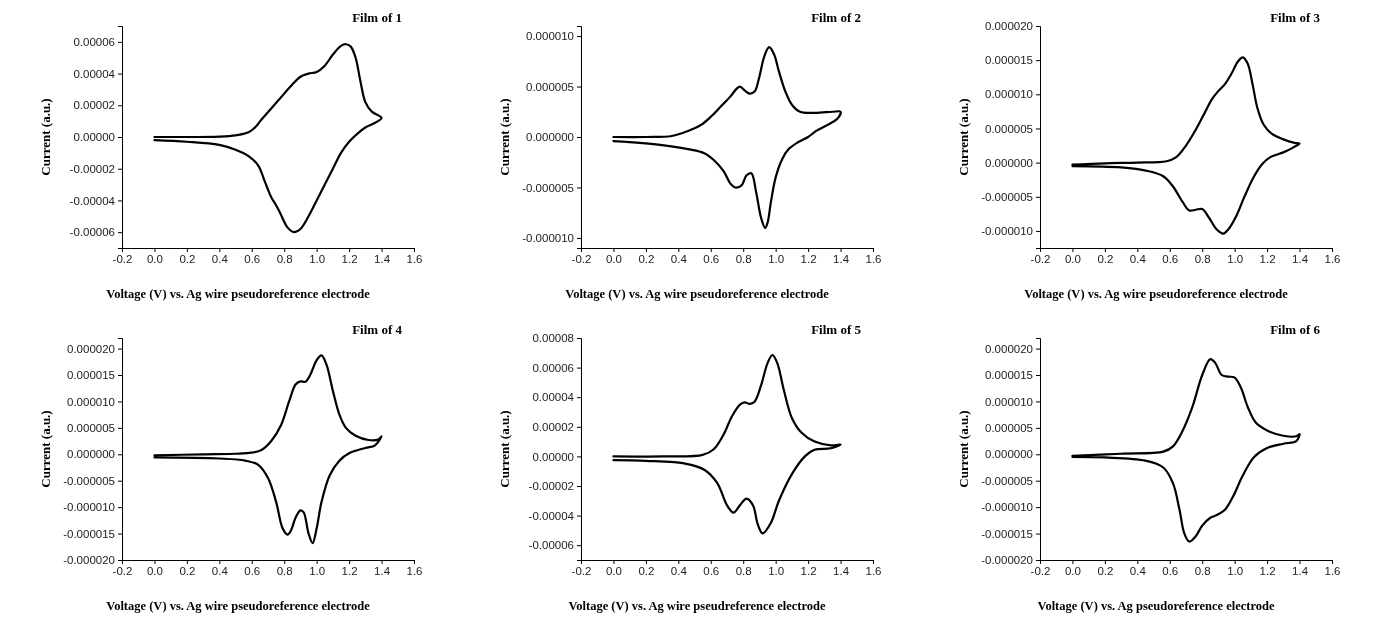  I want to click on y-tick-label: -0.000010, so click(1007, 507).